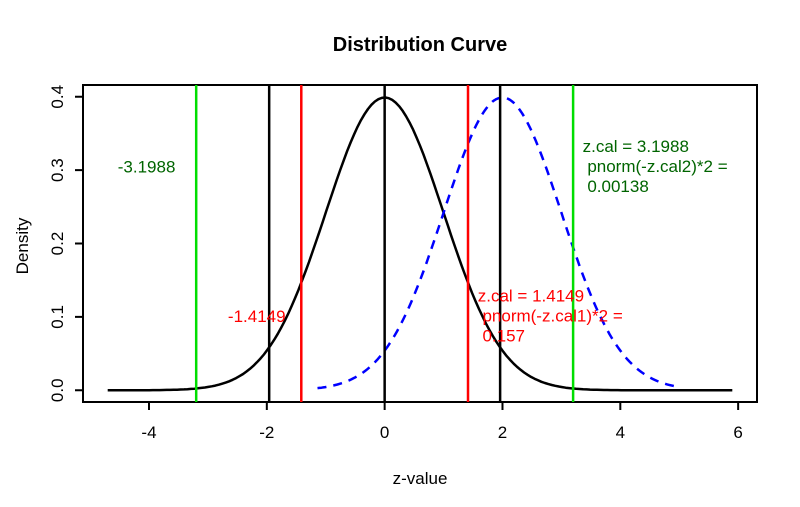 The width and height of the screenshot is (800, 507). What do you see at coordinates (57, 170) in the screenshot?
I see `y-tick-label: 0.3` at bounding box center [57, 170].